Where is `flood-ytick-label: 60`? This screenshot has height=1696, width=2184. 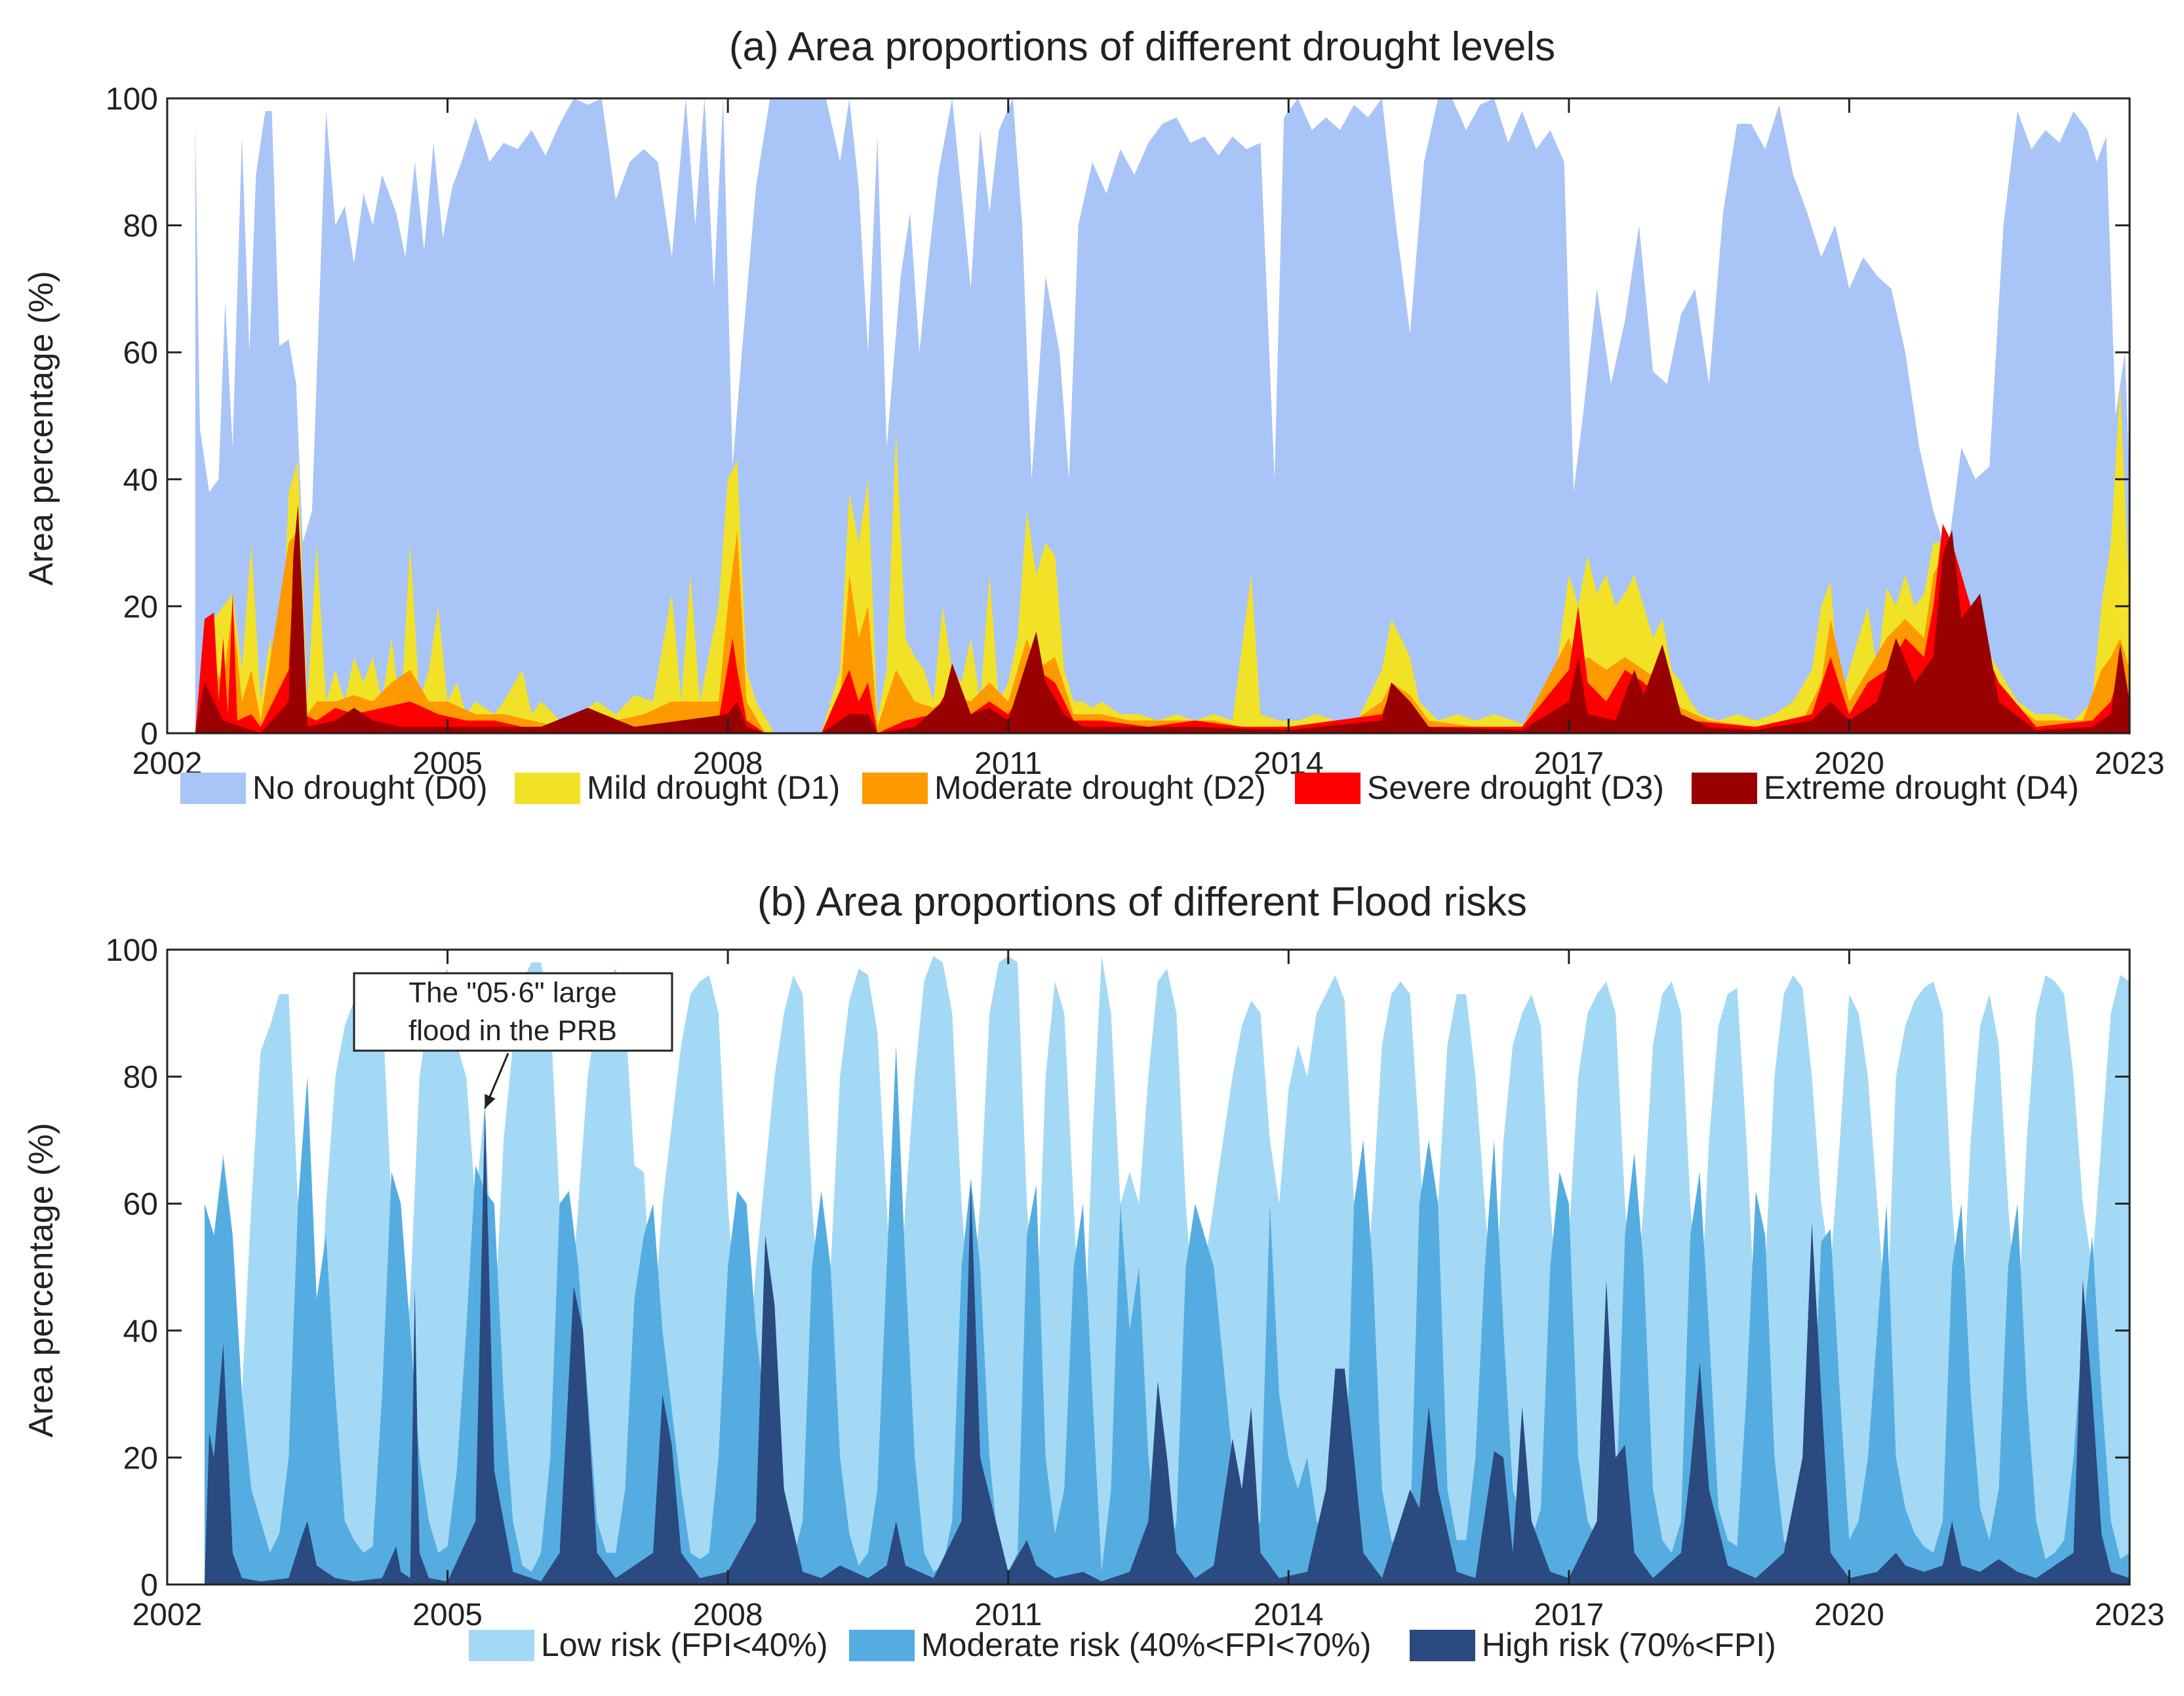 flood-ytick-label: 60 is located at coordinates (140, 1204).